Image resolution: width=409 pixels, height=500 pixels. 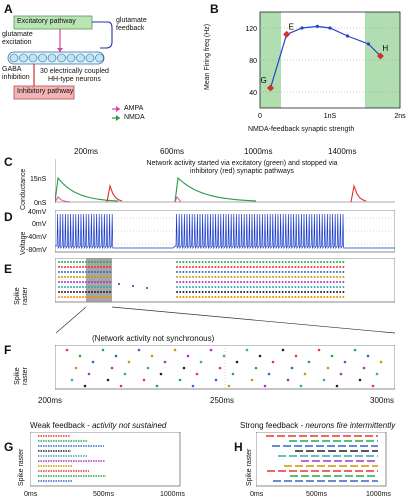 What do you see at coordinates (134, 117) in the screenshot?
I see `legend-nmda-label: NMDA` at bounding box center [134, 117].